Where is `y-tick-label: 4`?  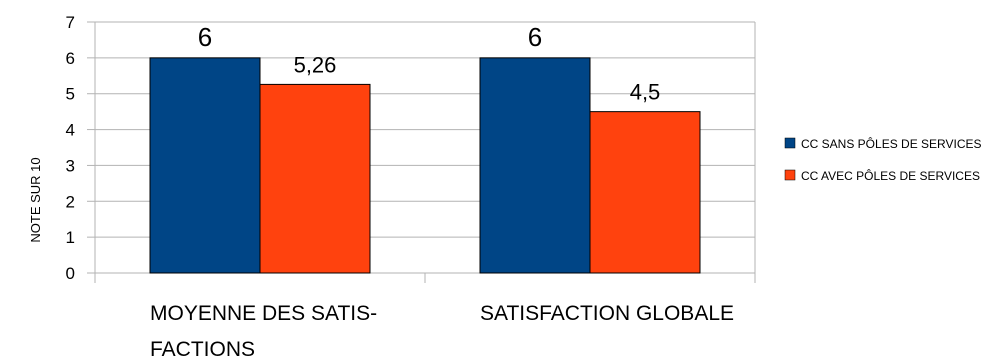
y-tick-label: 4 is located at coordinates (70, 130).